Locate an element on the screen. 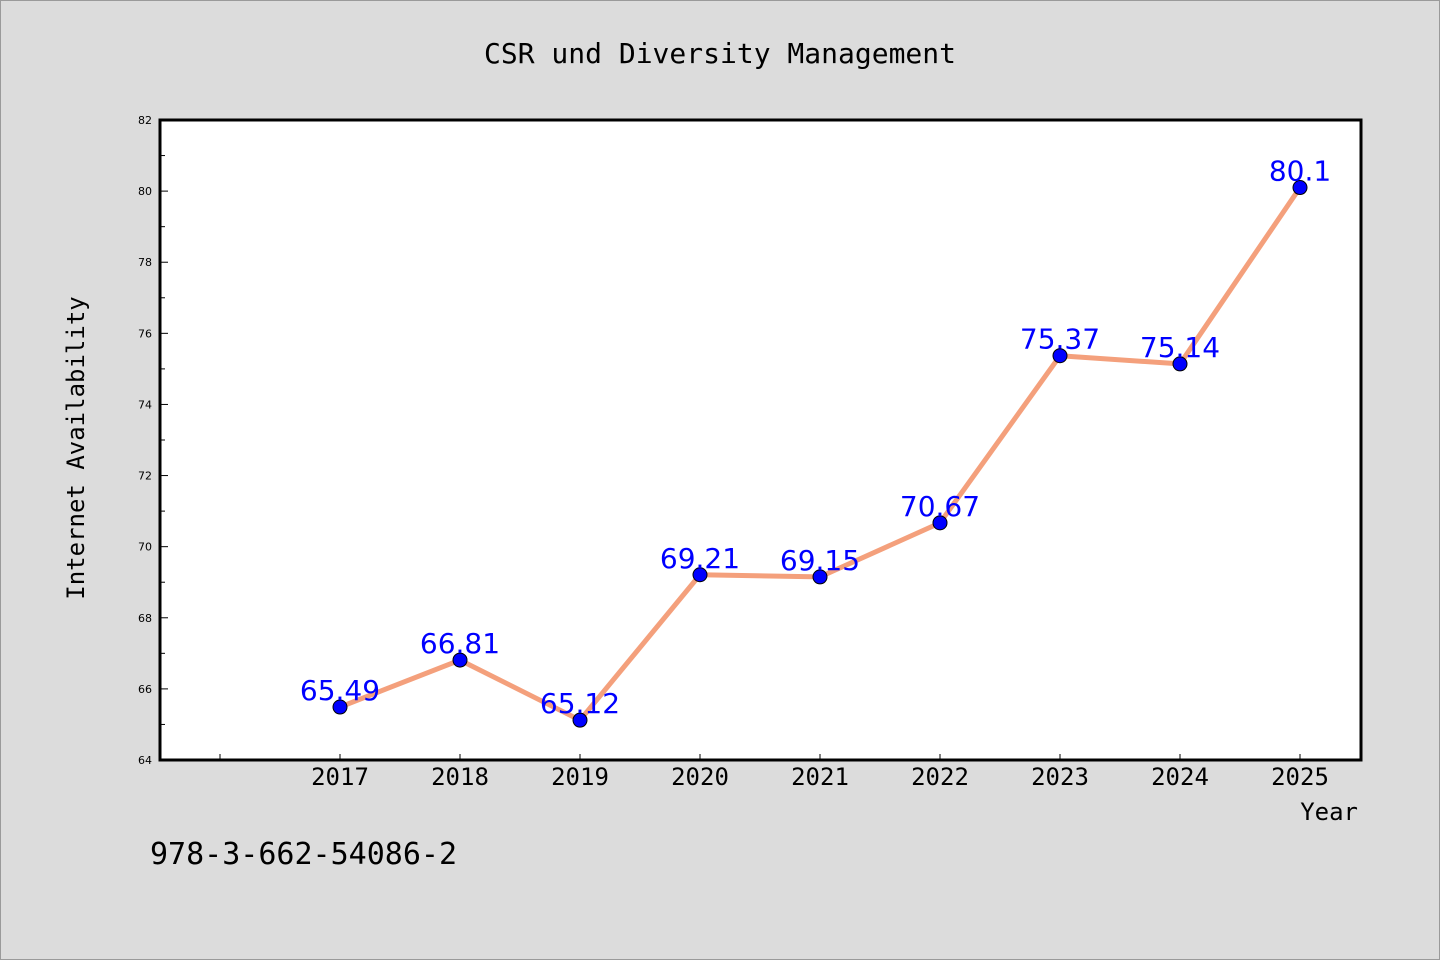 This screenshot has width=1440, height=960. y-tick-label: 82 is located at coordinates (145, 120).